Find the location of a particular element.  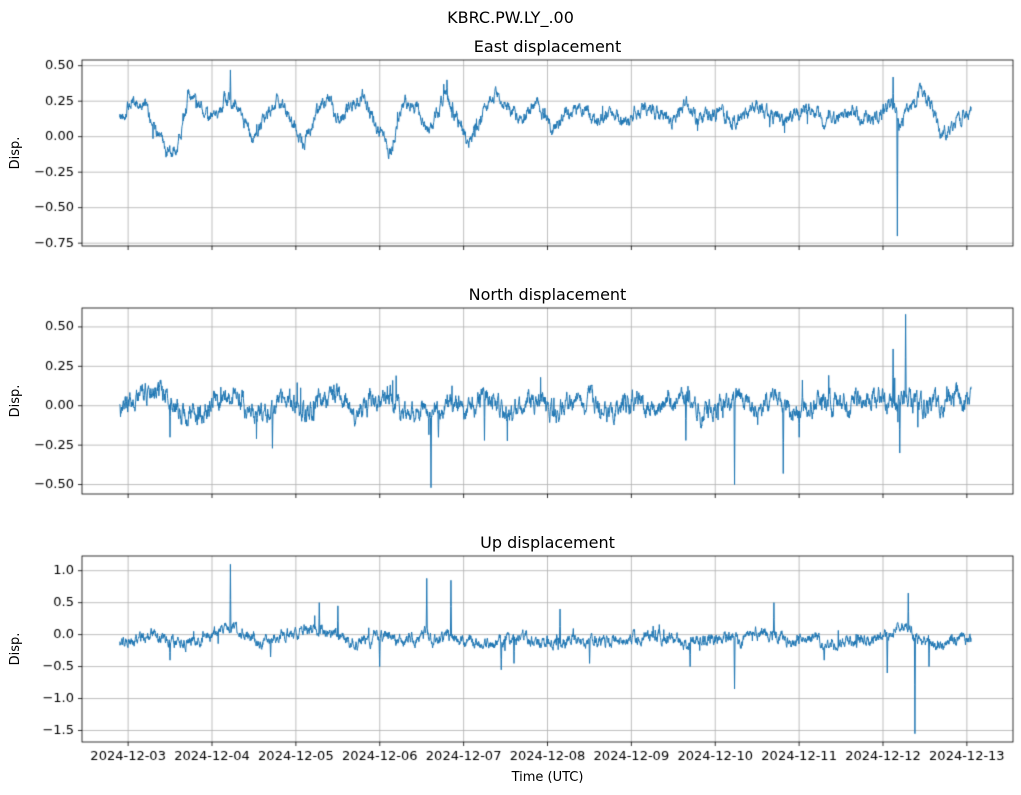

figure-title: KBRC.PW.LY_.00 is located at coordinates (510, 17).